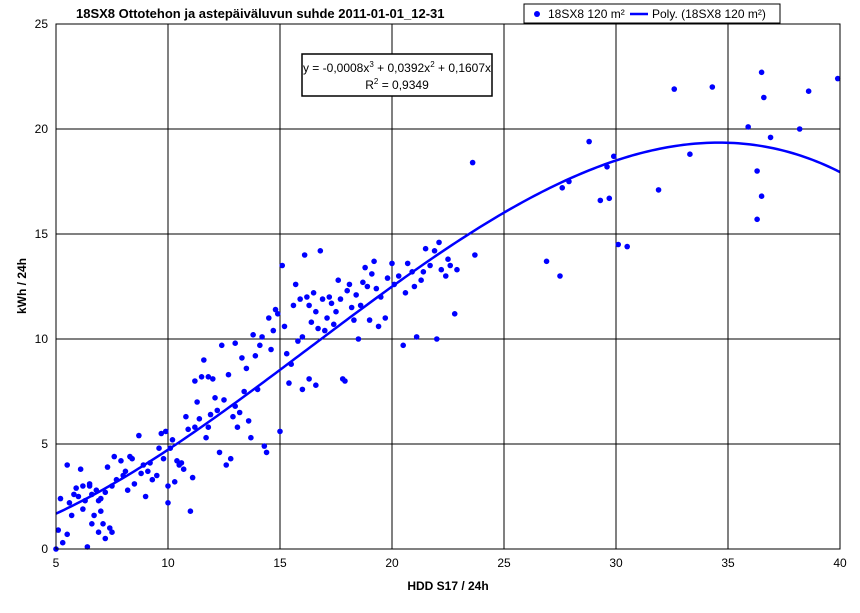  What do you see at coordinates (463, 68) in the screenshot?
I see `equation-part-3: + 0,1607x` at bounding box center [463, 68].